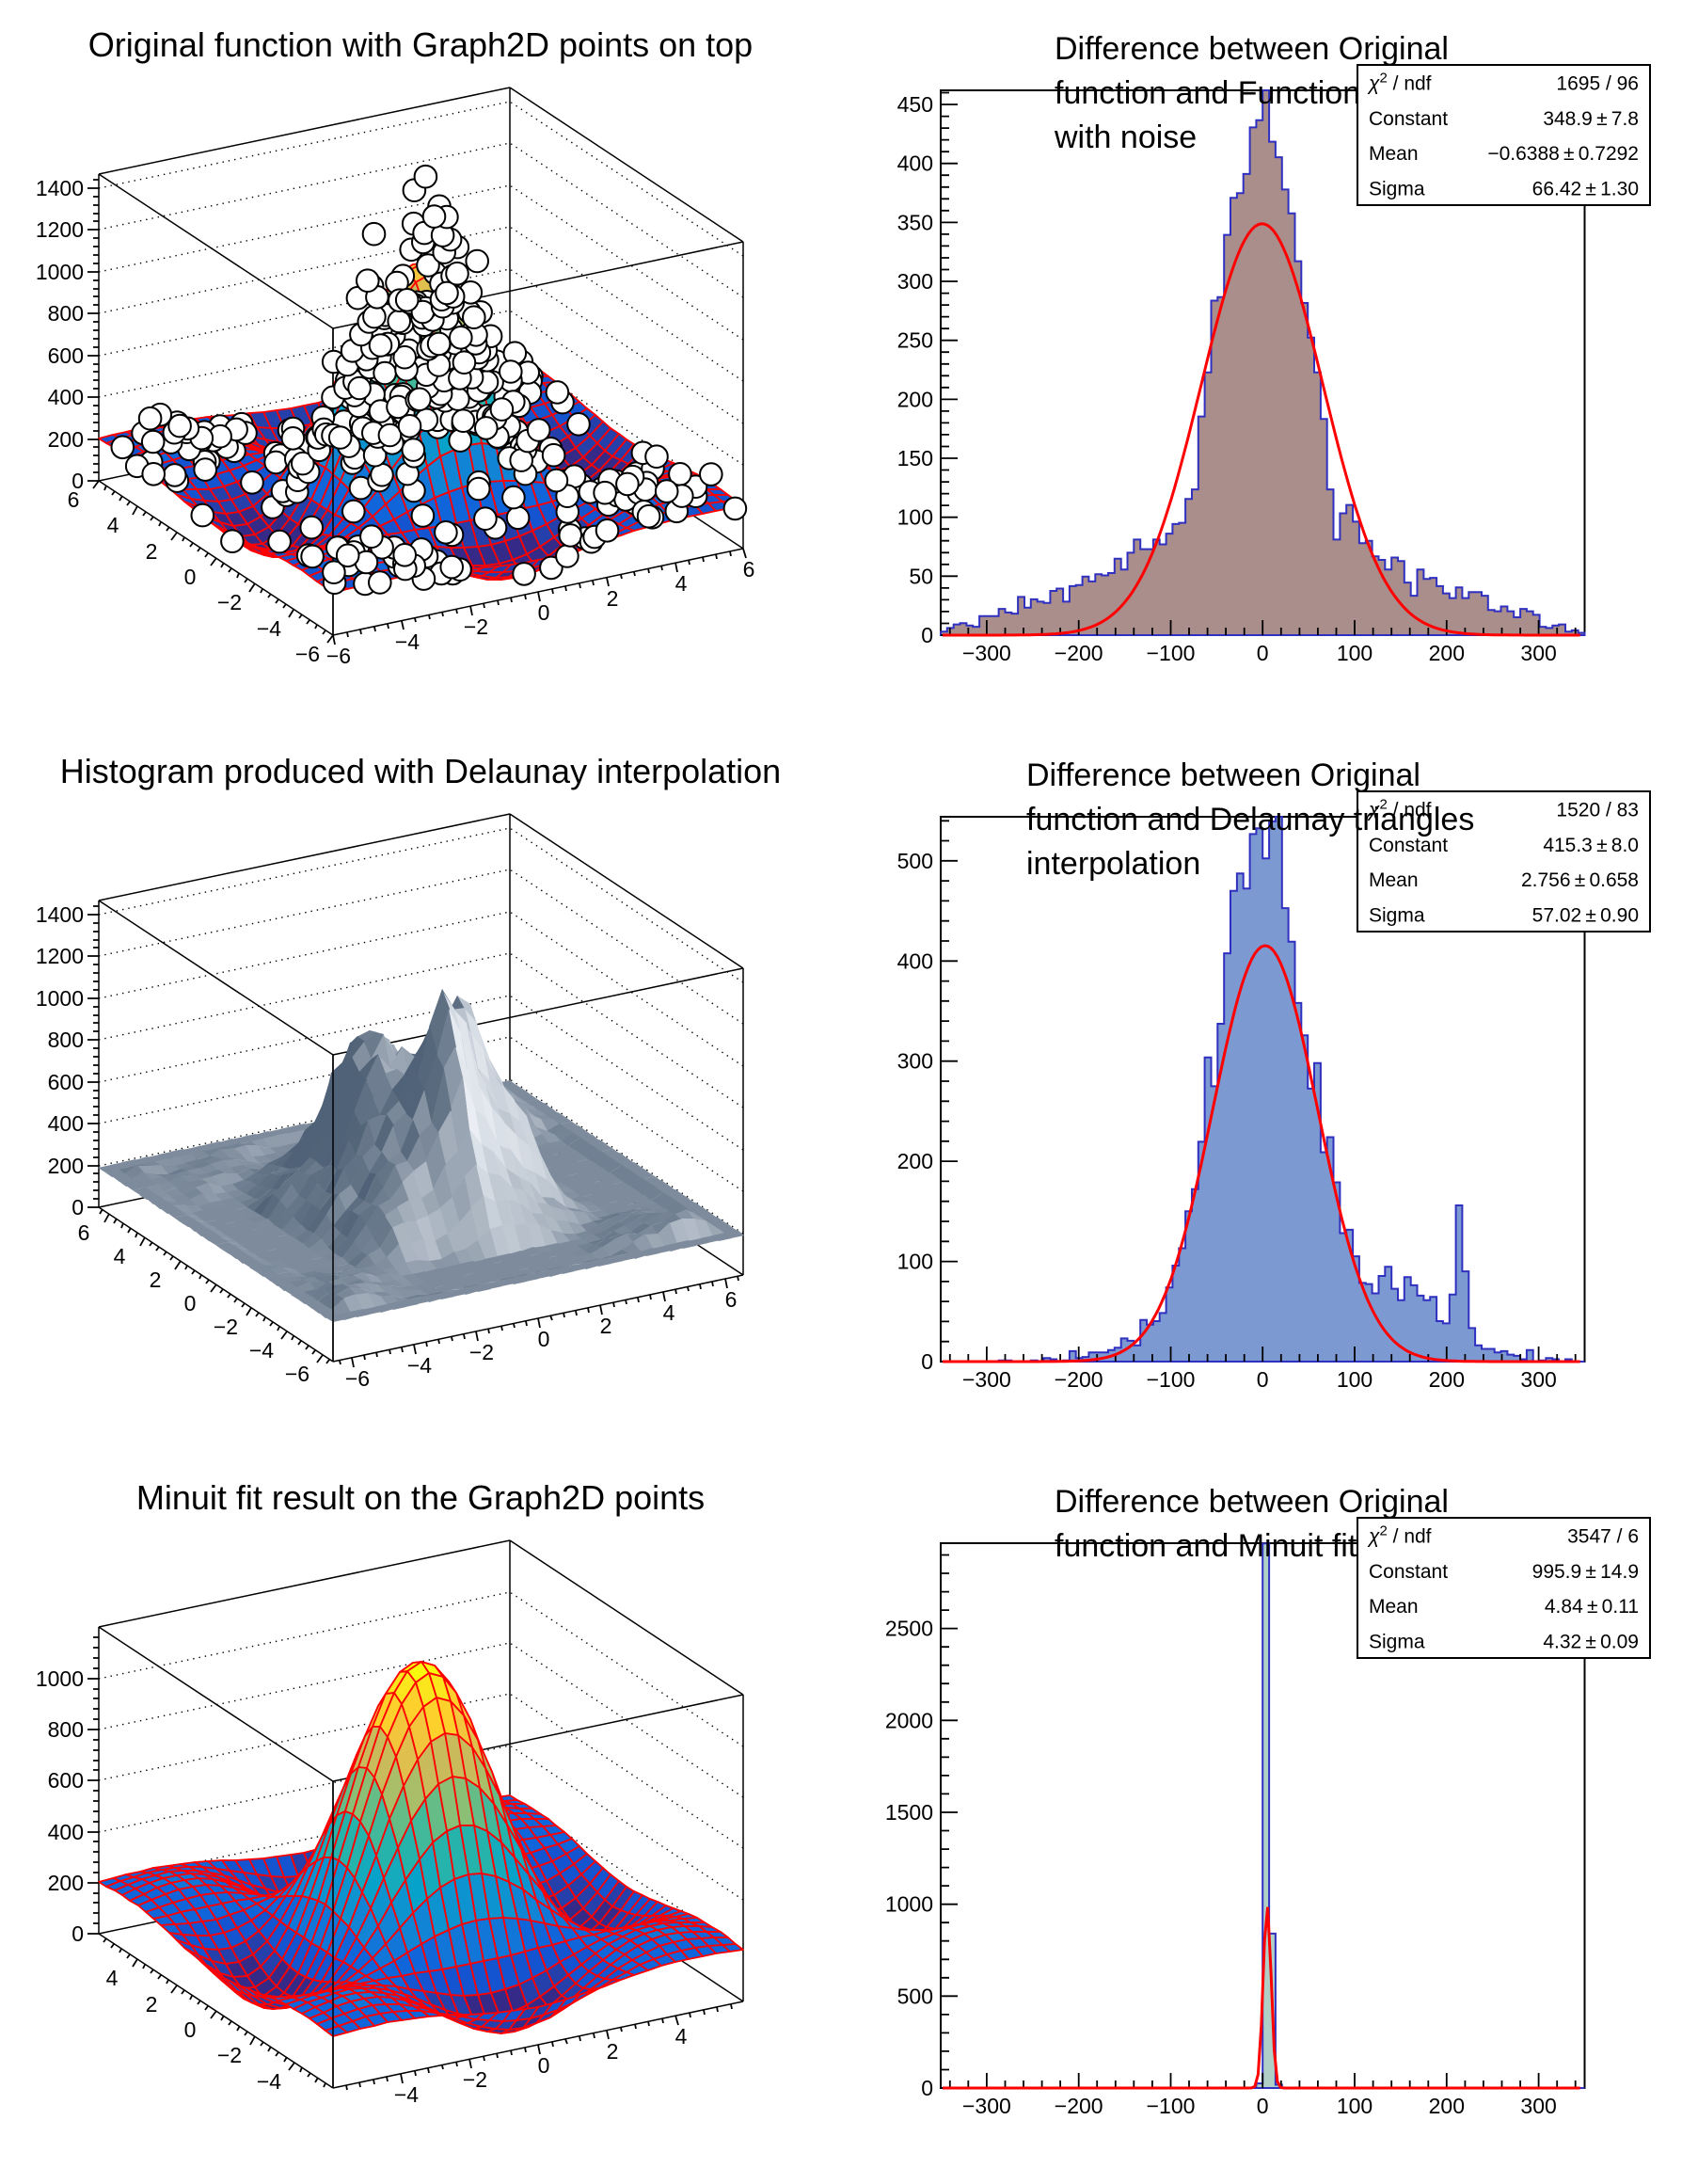  Describe the element at coordinates (921, 576) in the screenshot. I see `svg-text: 50` at that location.